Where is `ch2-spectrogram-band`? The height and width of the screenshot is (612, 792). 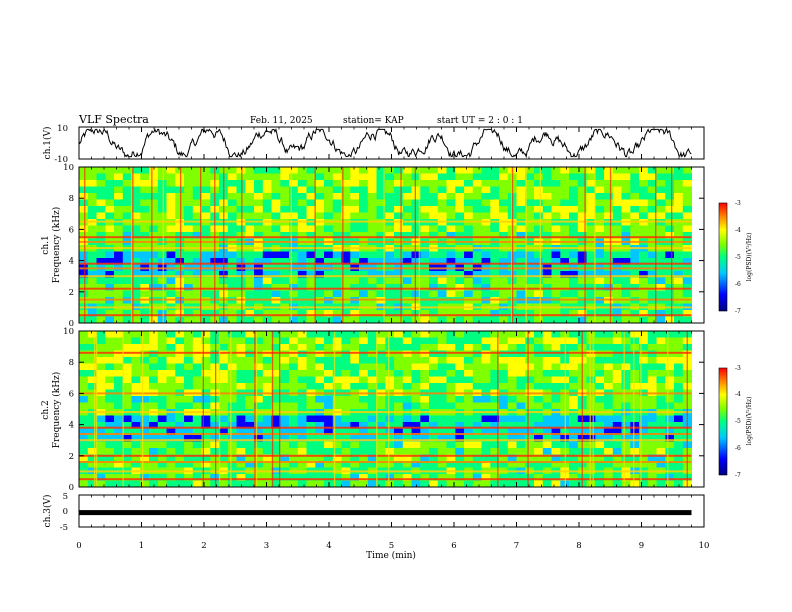 ch2-spectrogram-band is located at coordinates (385, 352).